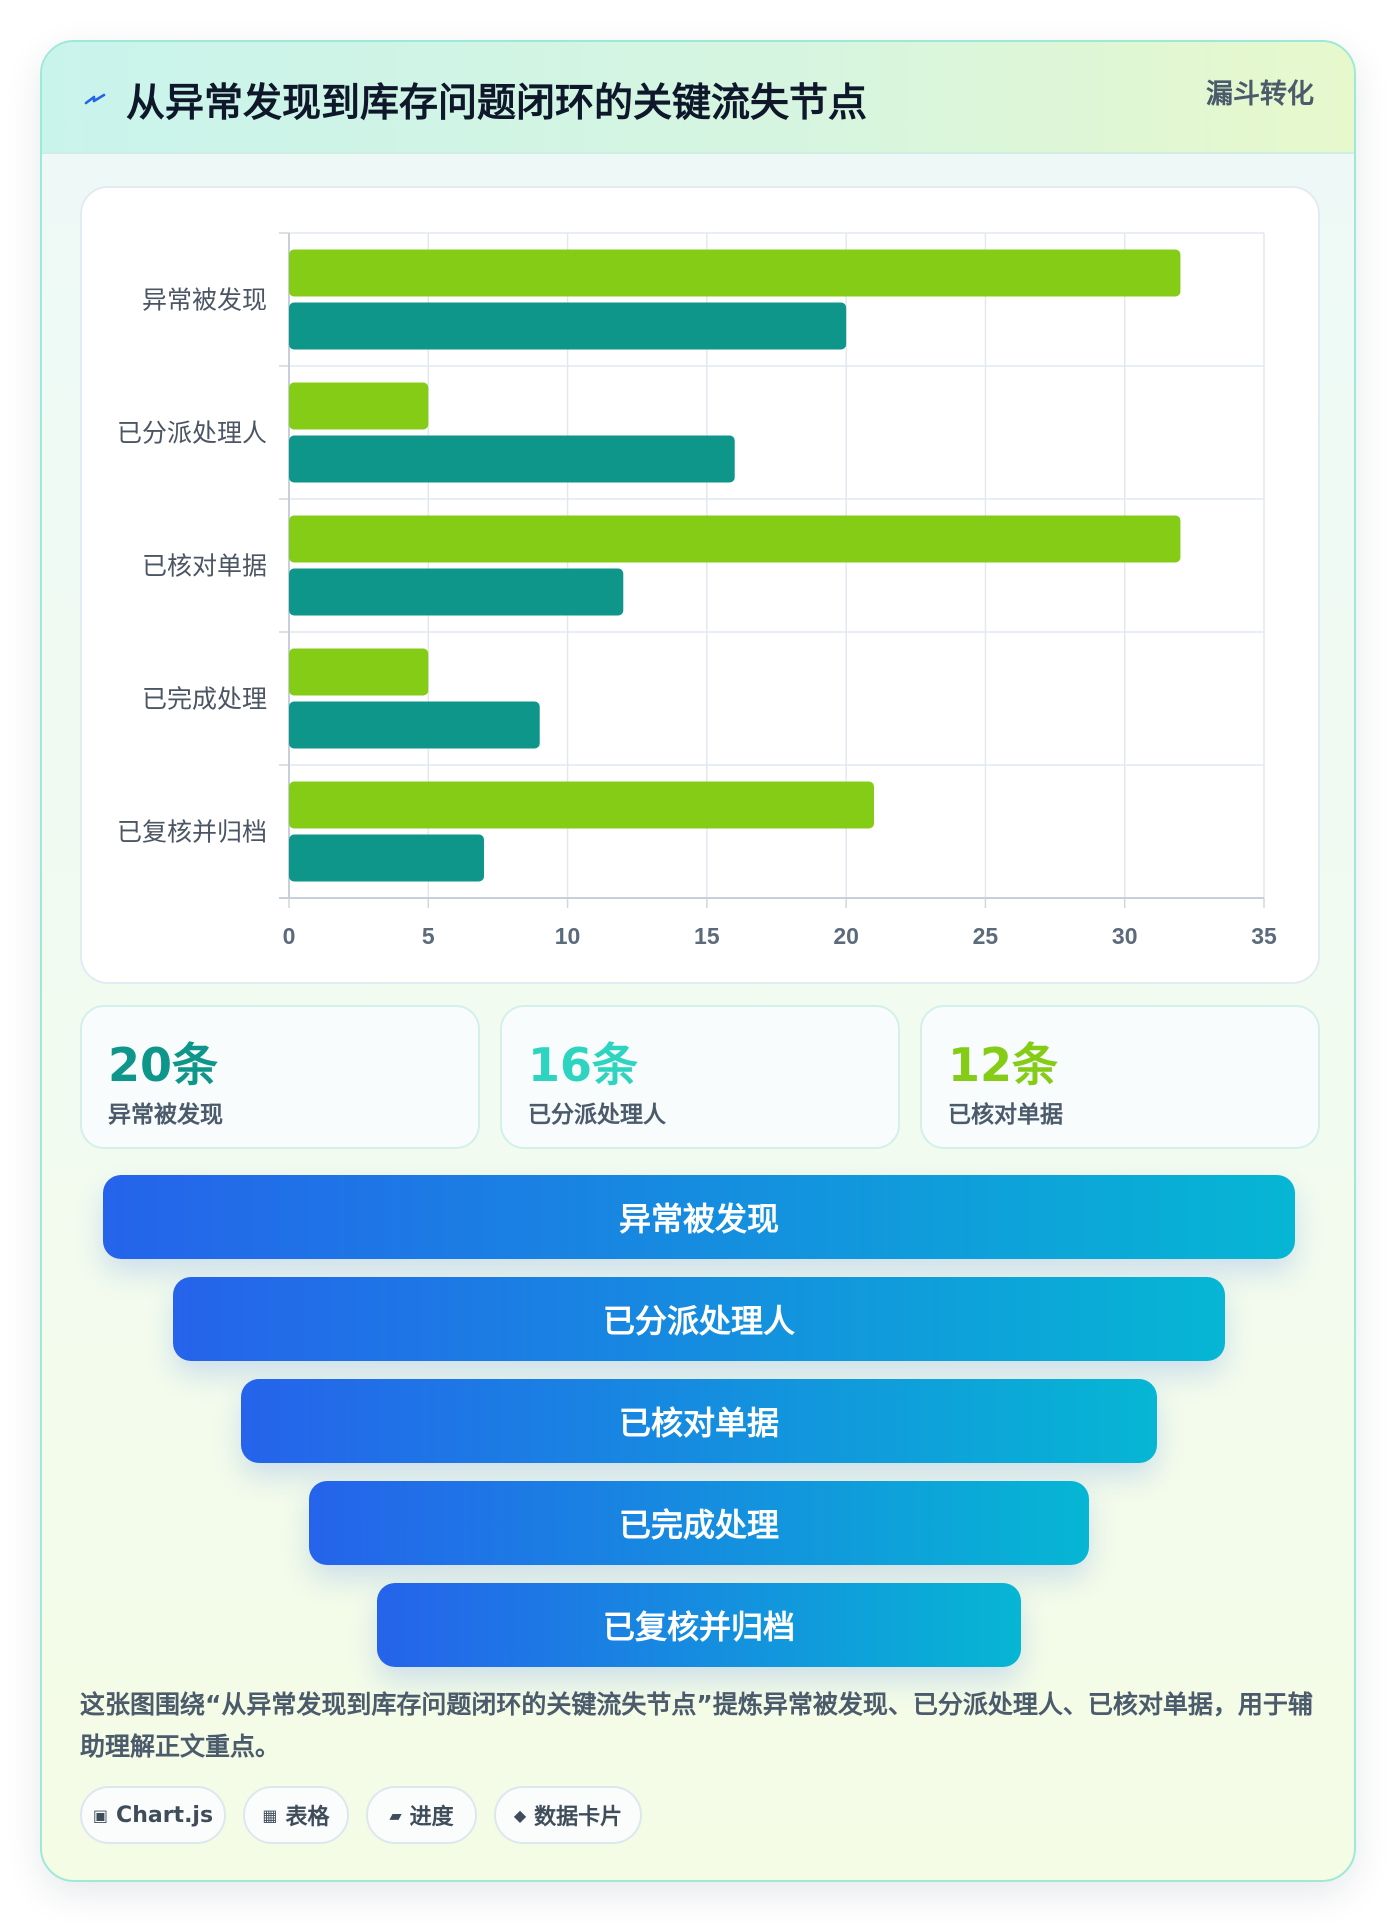 Image resolution: width=1400 pixels, height=1924 pixels. Describe the element at coordinates (428, 936) in the screenshot. I see `x-tick-label: 5` at that location.